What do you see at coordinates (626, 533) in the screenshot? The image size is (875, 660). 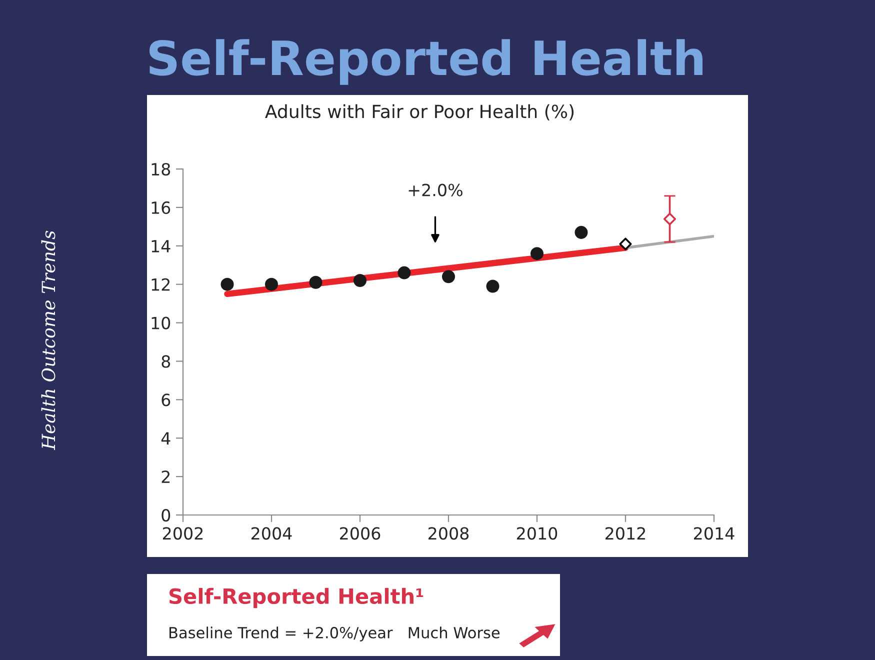 I see `x-tick-label: 2012` at bounding box center [626, 533].